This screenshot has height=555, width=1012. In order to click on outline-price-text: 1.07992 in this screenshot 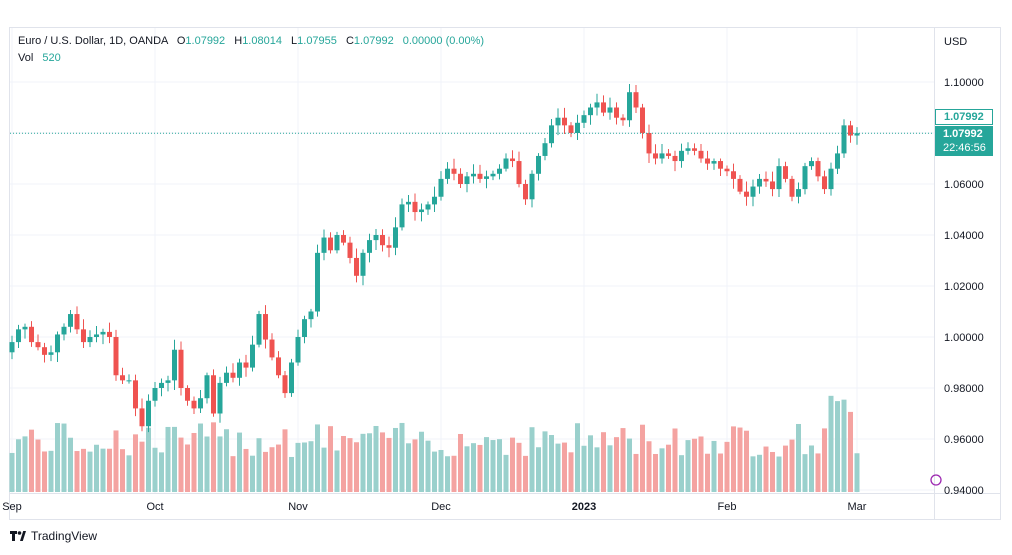, I will do `click(964, 117)`.